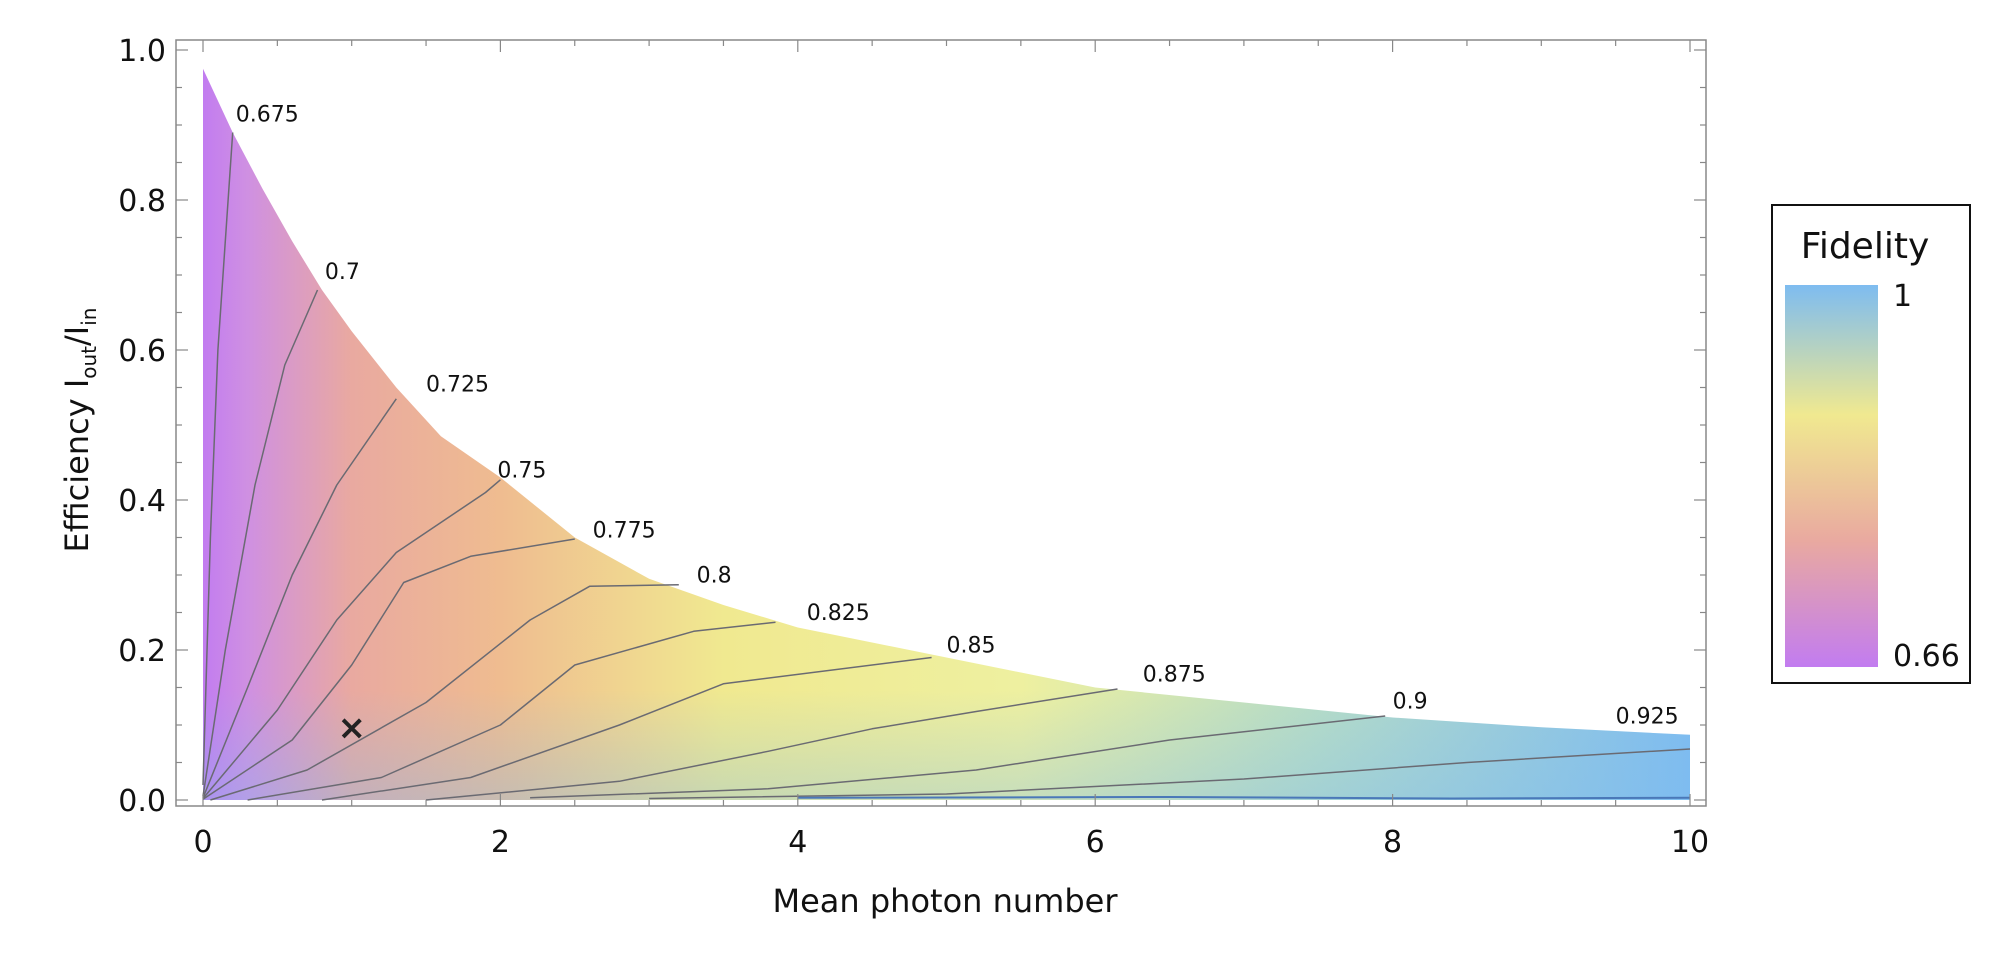  I want to click on contour-label: 0.875, so click(1174, 675).